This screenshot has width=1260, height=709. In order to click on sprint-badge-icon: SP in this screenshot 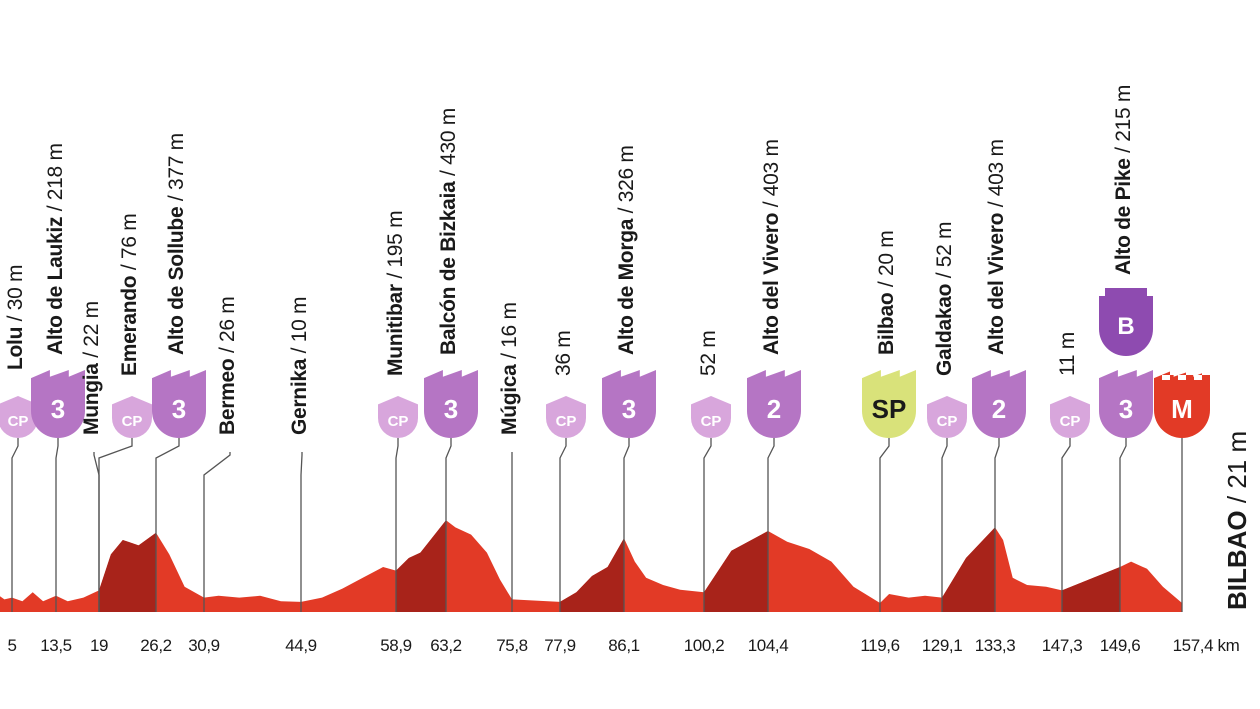, I will do `click(889, 404)`.